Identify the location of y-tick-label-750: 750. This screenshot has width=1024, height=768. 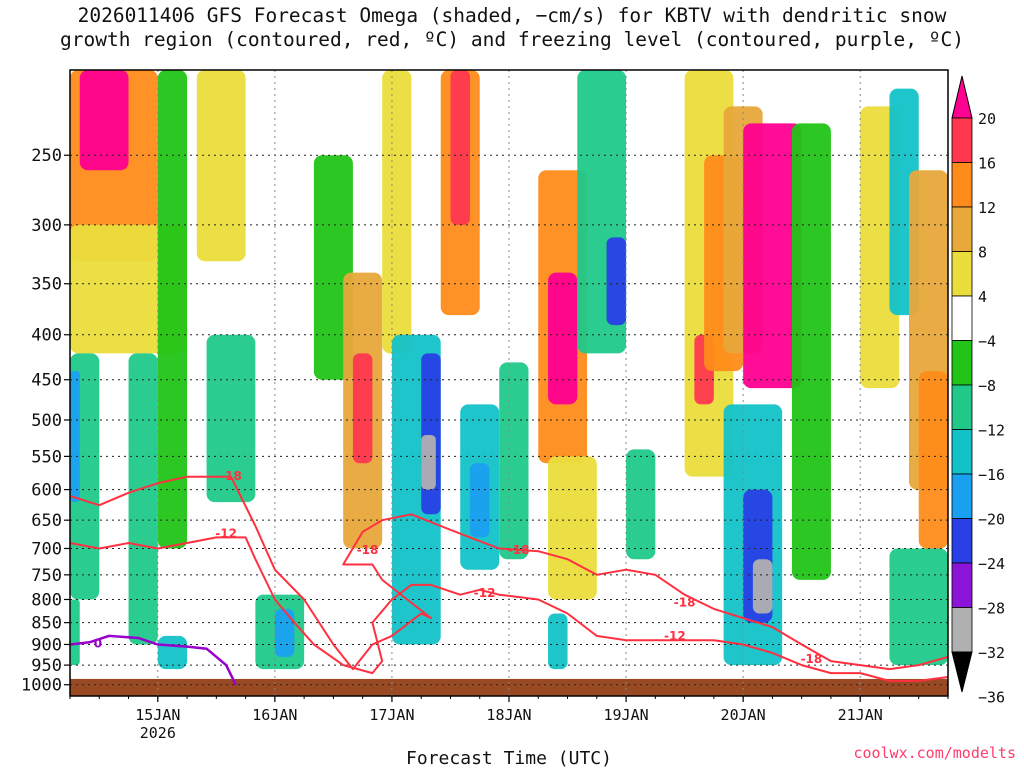
(46, 576).